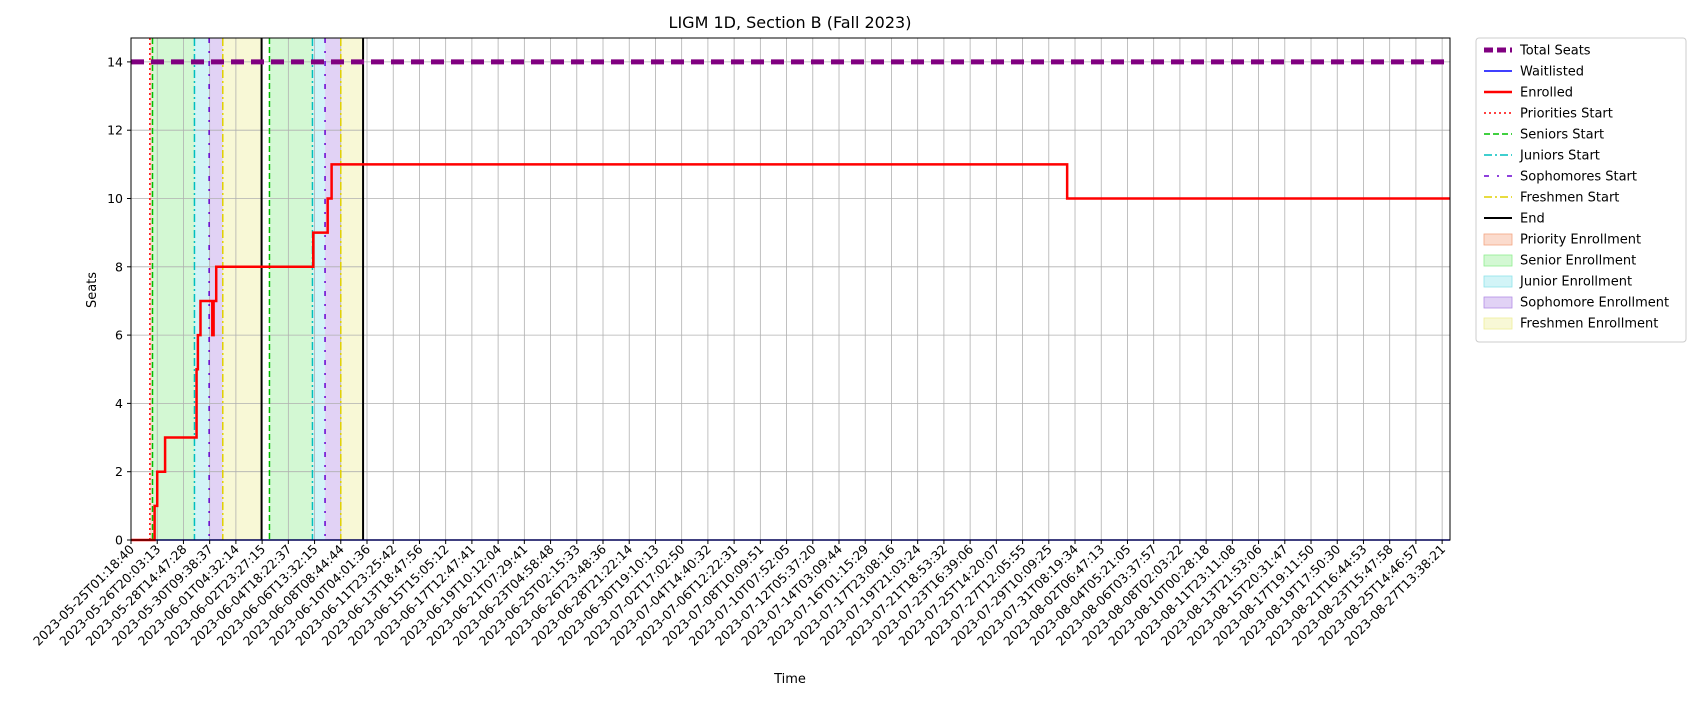 The width and height of the screenshot is (1700, 704). What do you see at coordinates (1555, 51) in the screenshot?
I see `legend-label: Total Seats` at bounding box center [1555, 51].